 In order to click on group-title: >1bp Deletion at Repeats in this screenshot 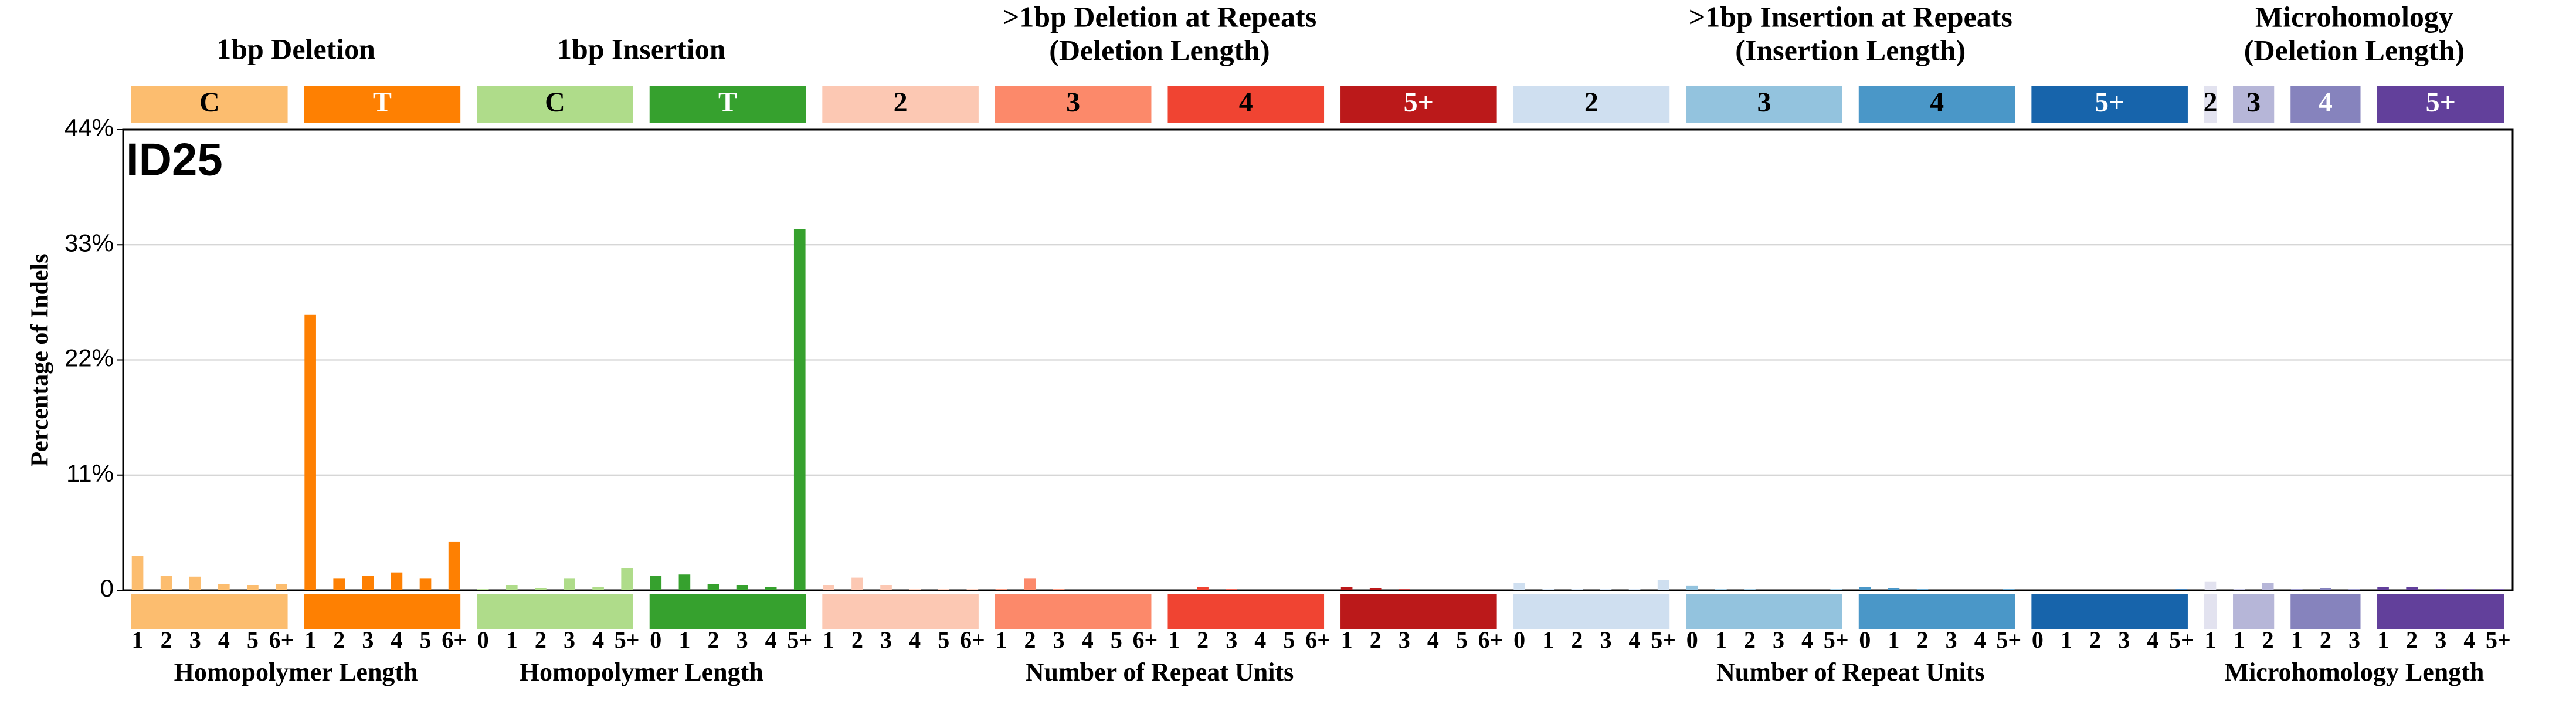, I will do `click(1159, 16)`.